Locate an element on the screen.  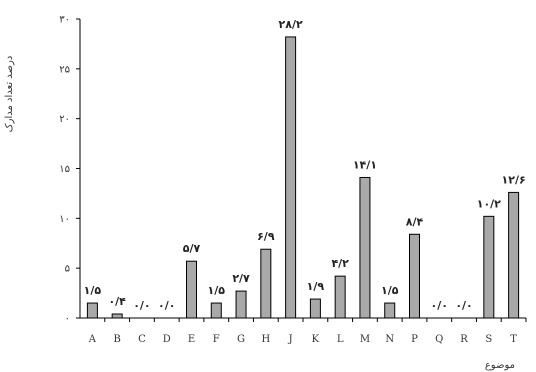
x-tick-label-B: B is located at coordinates (116, 339).